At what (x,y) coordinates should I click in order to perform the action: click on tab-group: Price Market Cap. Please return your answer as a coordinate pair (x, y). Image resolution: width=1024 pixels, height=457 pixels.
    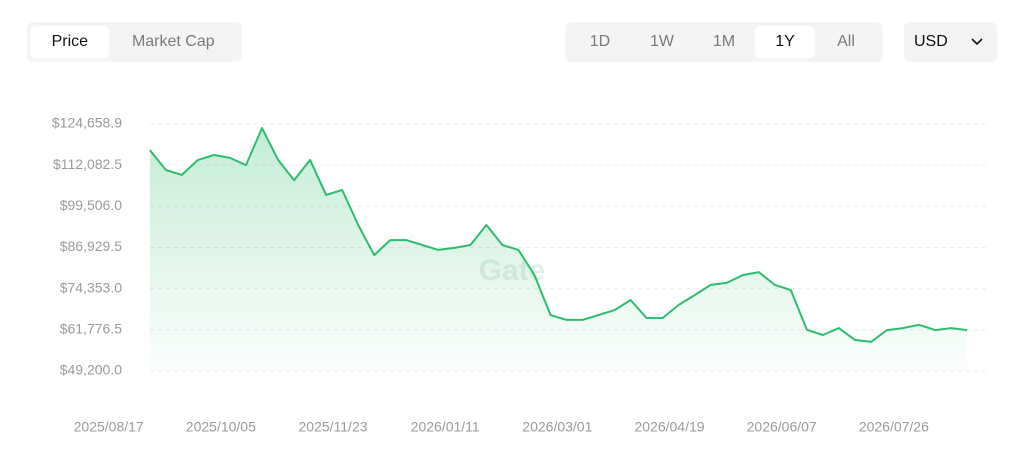
    Looking at the image, I should click on (134, 42).